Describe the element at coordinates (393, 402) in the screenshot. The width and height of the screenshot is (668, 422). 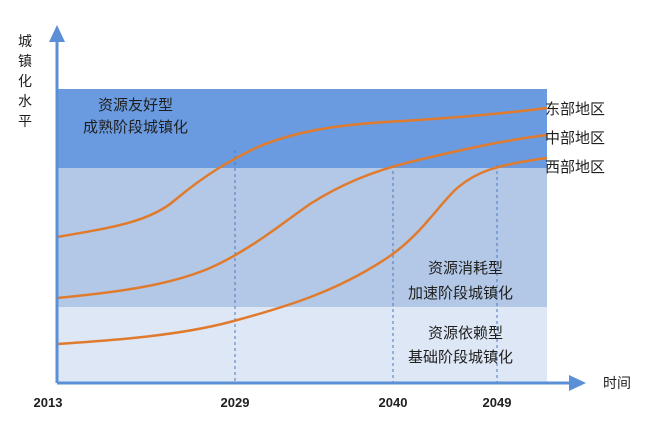
I see `x-tick-2040: 2040` at that location.